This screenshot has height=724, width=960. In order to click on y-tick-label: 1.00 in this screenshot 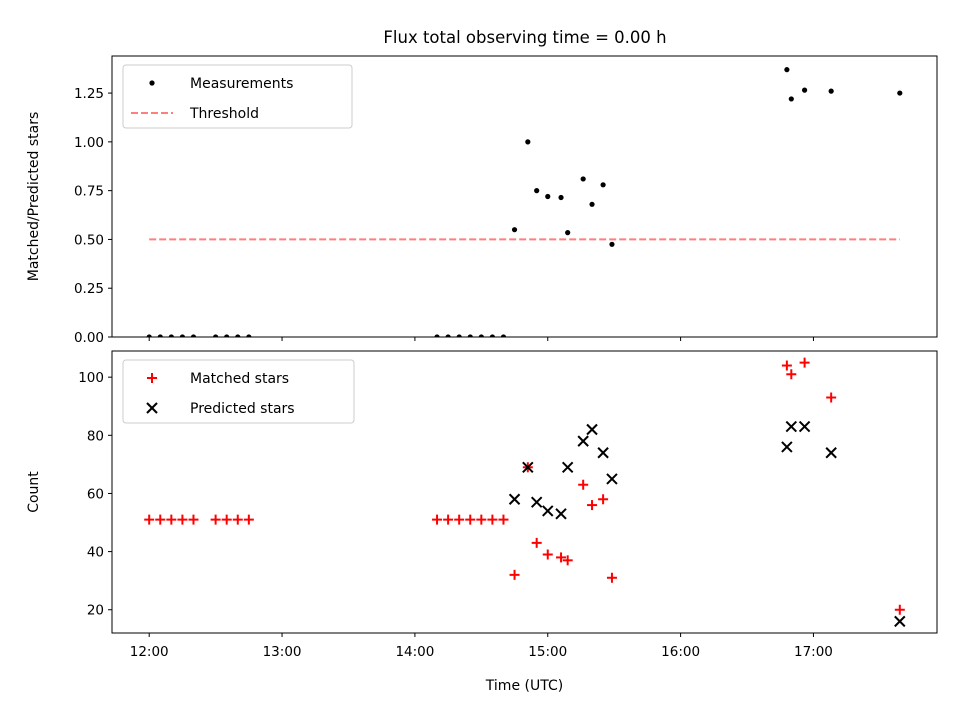, I will do `click(89, 143)`.